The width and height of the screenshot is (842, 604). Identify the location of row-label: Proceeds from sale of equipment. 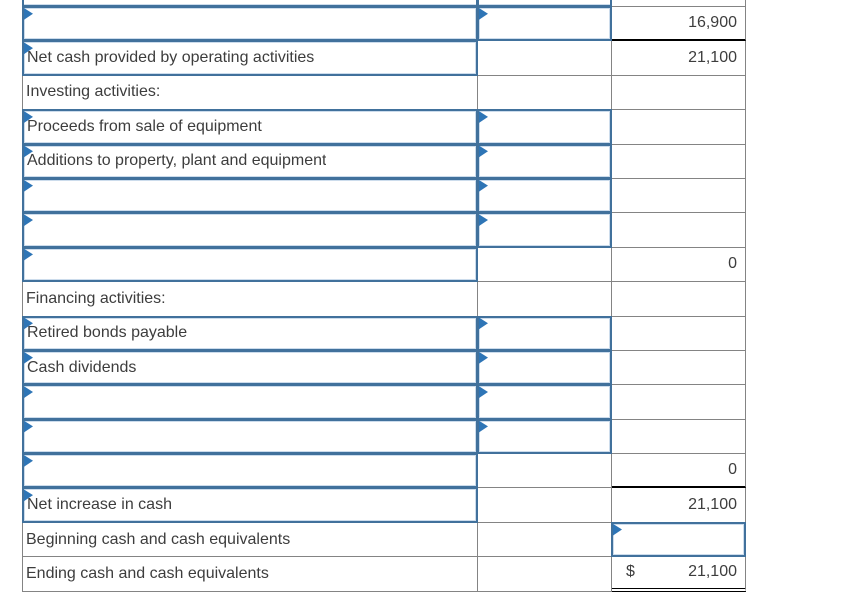
(144, 126).